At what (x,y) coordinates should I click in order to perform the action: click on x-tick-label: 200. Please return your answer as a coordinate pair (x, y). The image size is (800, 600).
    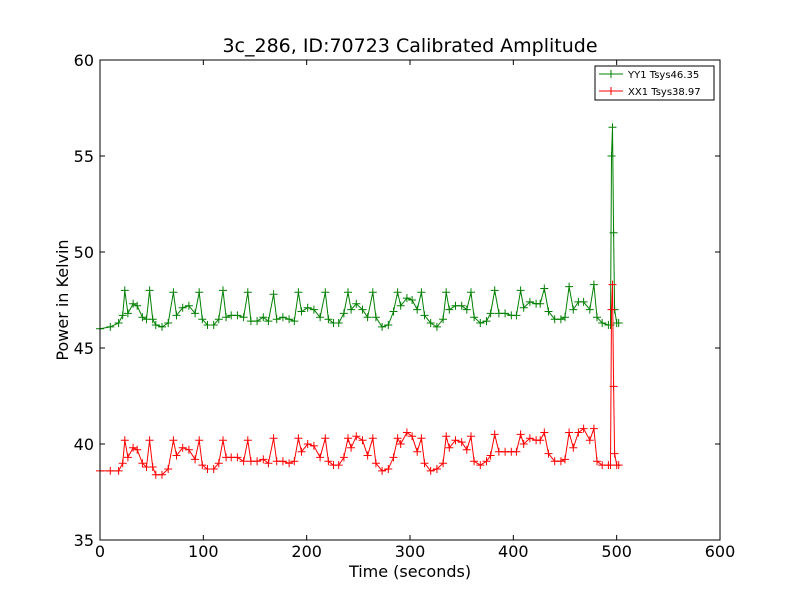
    Looking at the image, I should click on (306, 551).